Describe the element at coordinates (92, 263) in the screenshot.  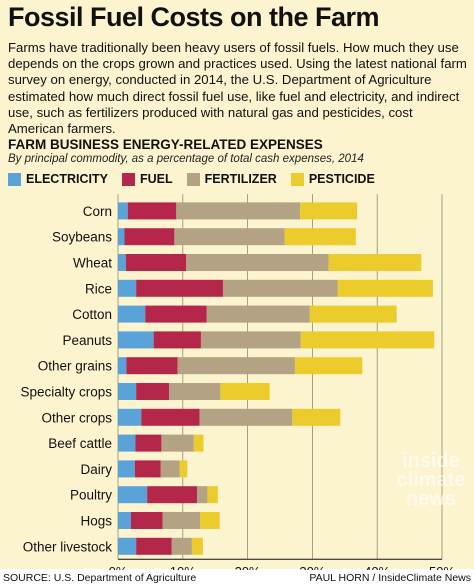
I see `category-label: Wheat` at that location.